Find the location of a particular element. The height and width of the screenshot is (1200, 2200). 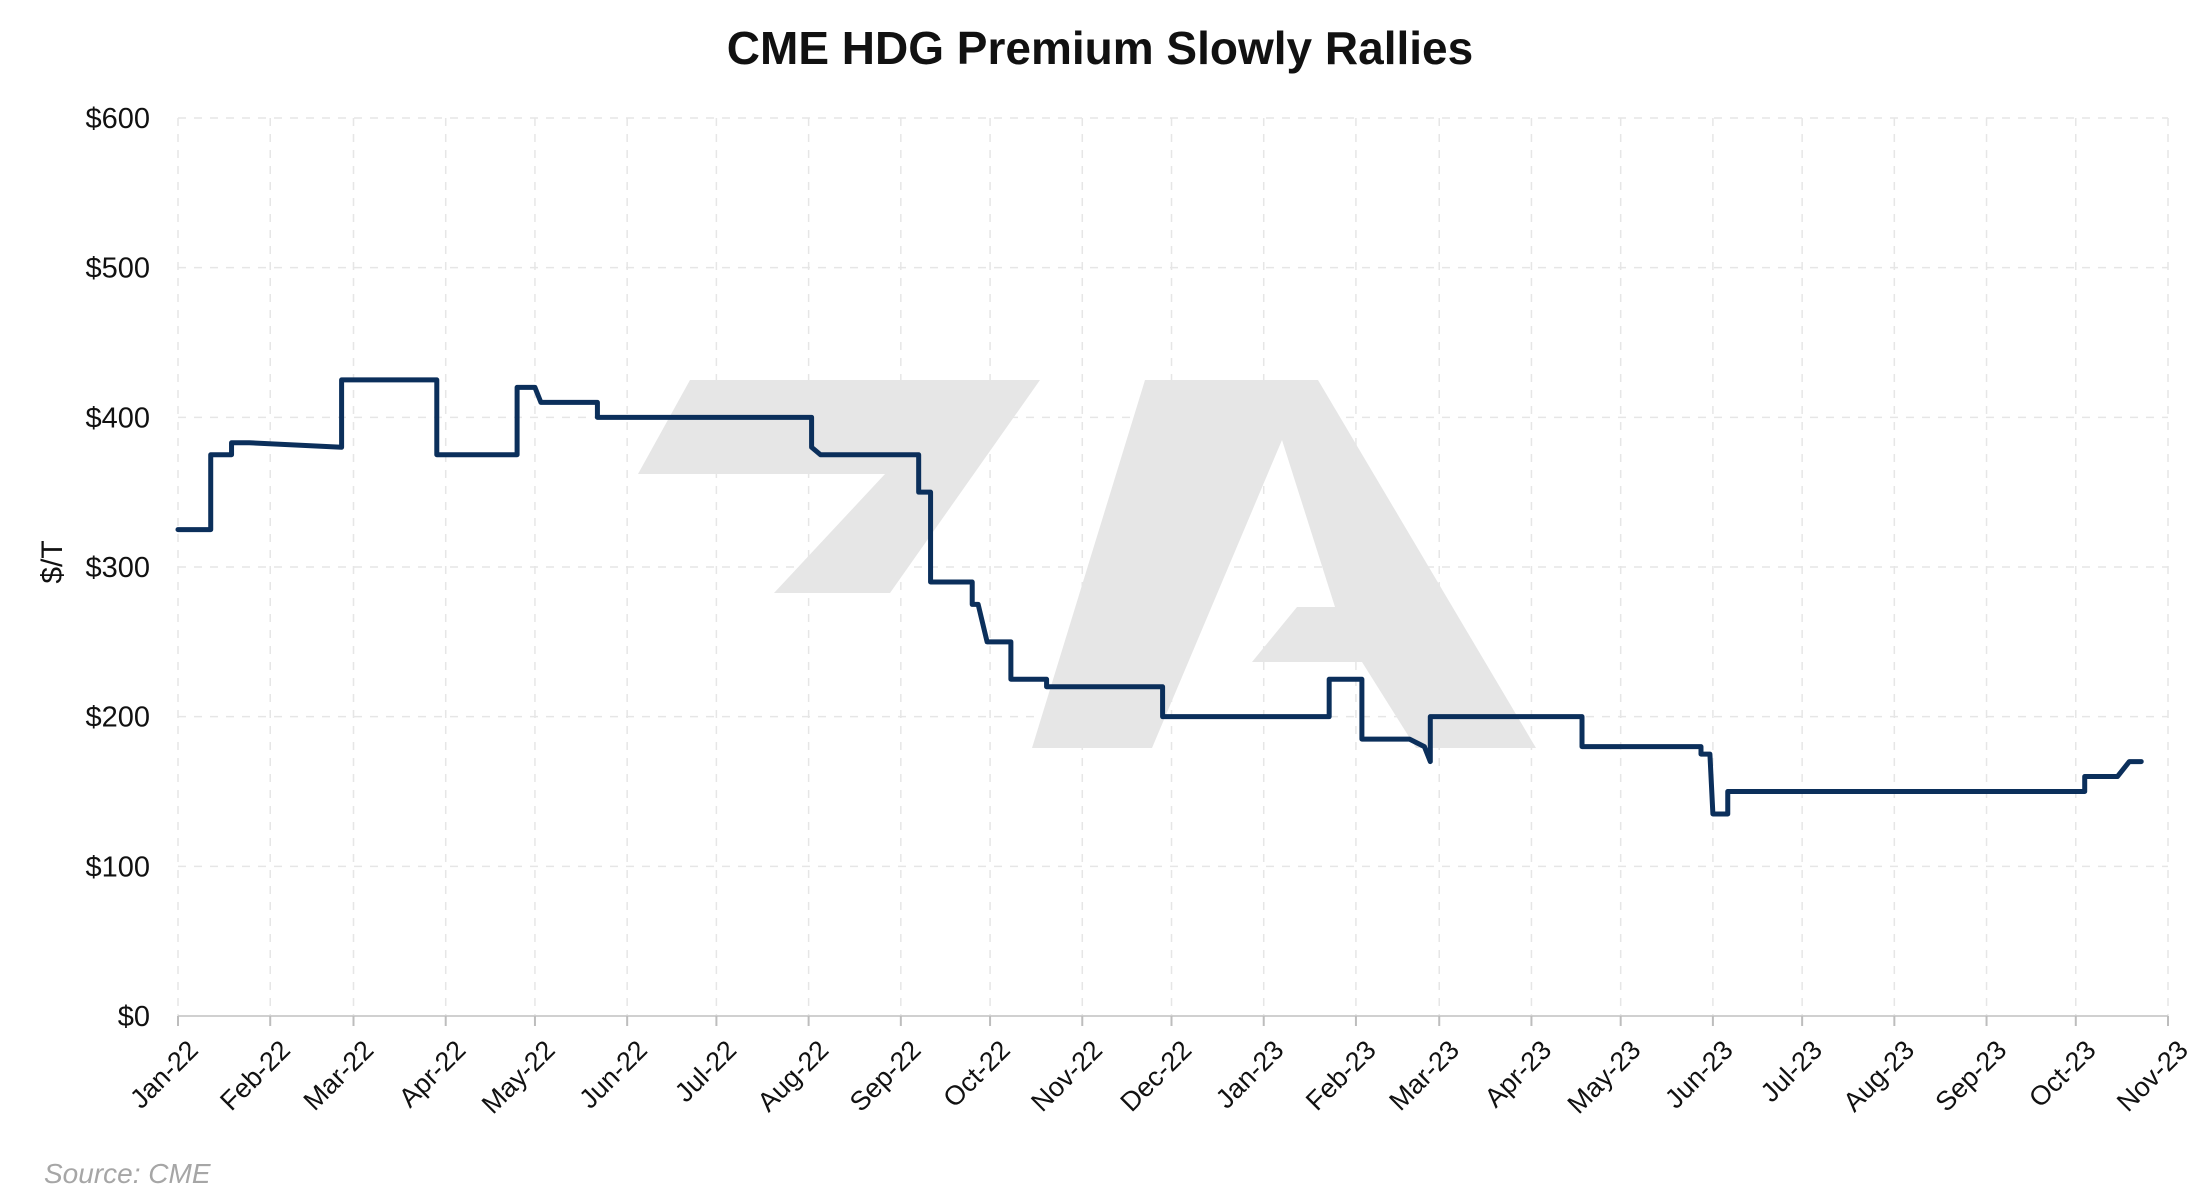

x-tick-label: Oct-23 is located at coordinates (2062, 1074).